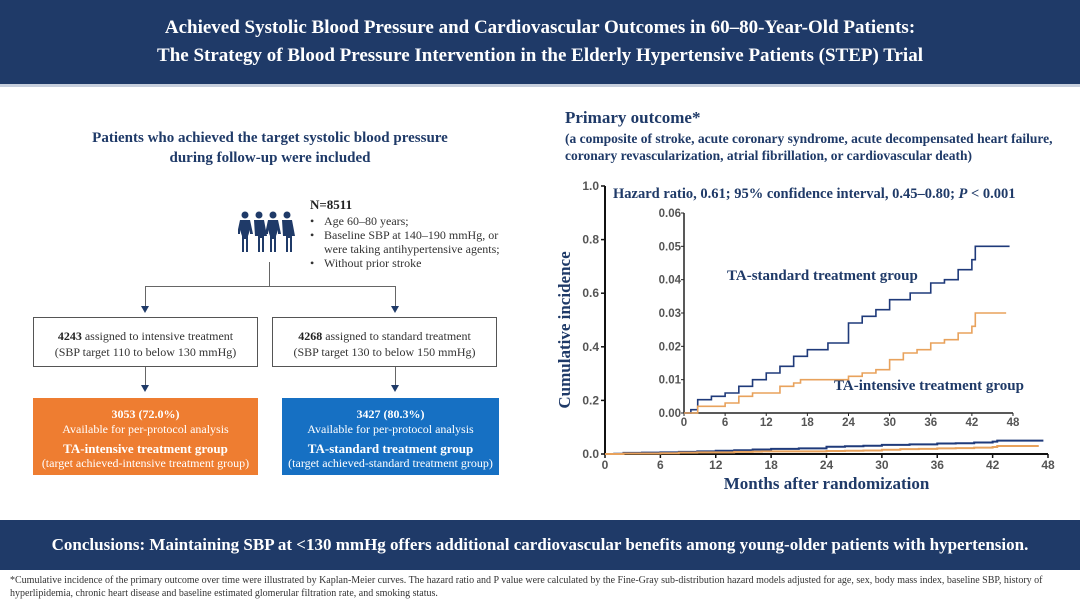 This screenshot has width=1080, height=608. Describe the element at coordinates (670, 347) in the screenshot. I see `inset-y-tick-label: 0.02` at that location.